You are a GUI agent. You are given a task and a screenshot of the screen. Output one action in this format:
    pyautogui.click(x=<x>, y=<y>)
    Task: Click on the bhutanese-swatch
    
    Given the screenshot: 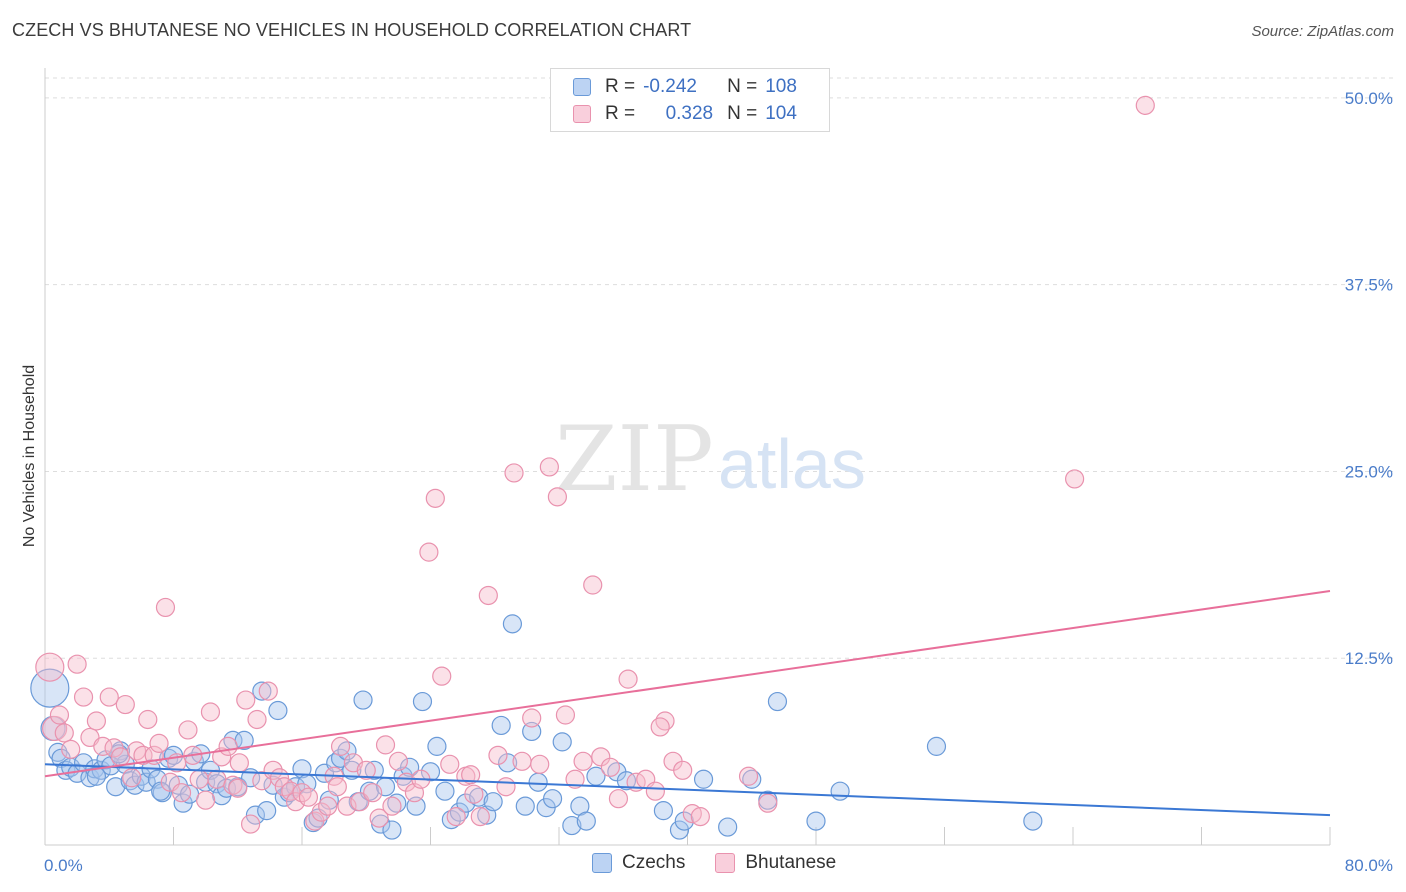 What is the action you would take?
    pyautogui.click(x=582, y=114)
    